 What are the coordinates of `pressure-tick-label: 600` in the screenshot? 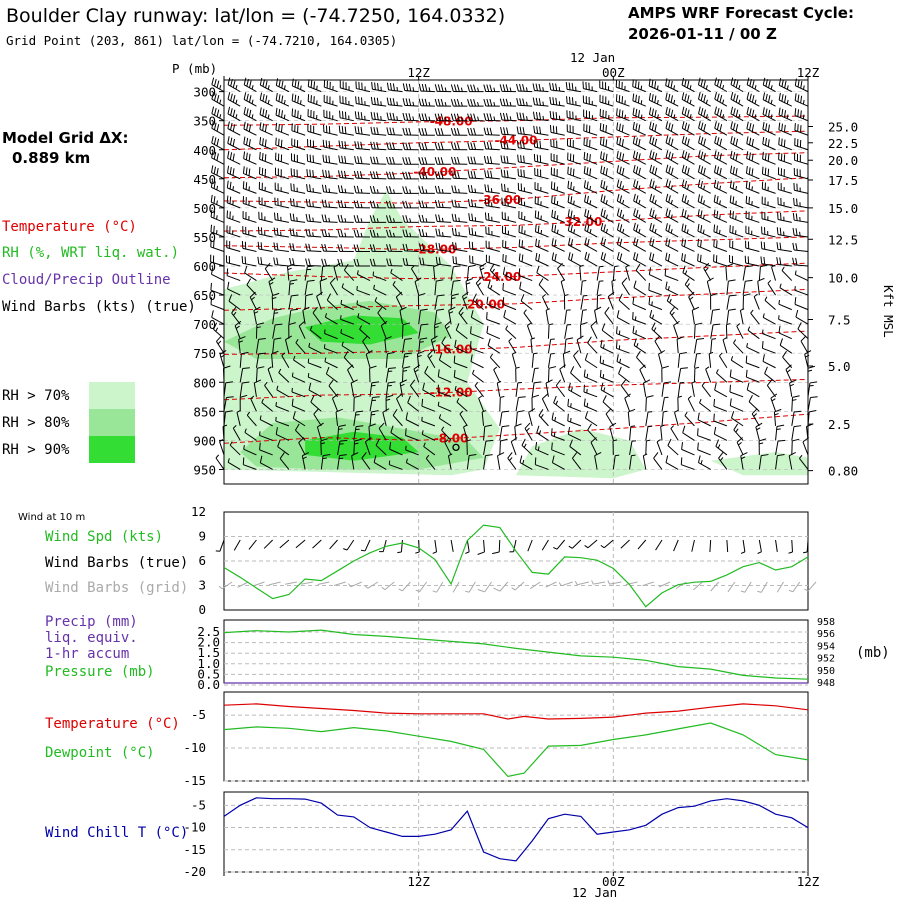 It's located at (204, 266).